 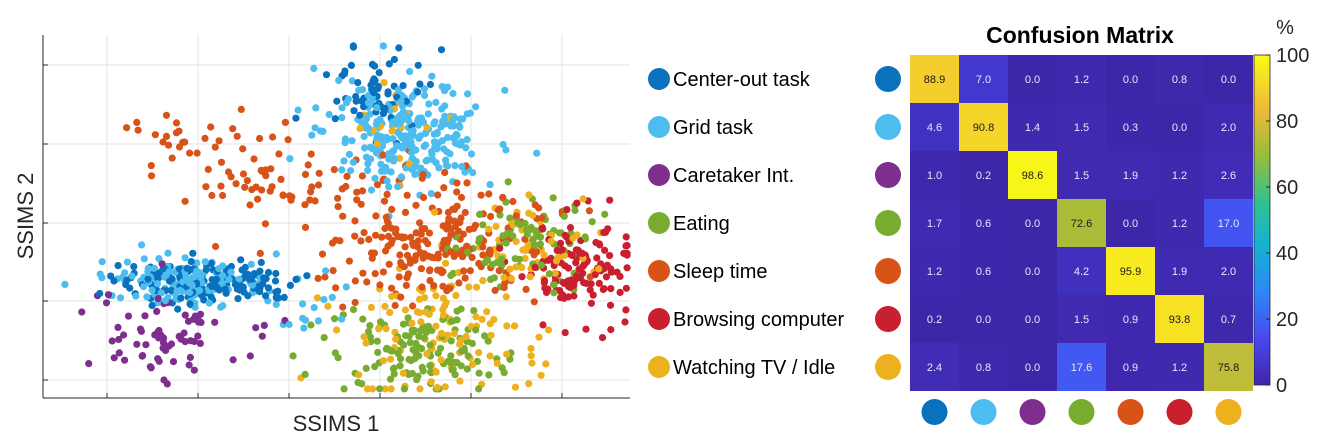 What do you see at coordinates (1130, 320) in the screenshot?
I see `matrix-cell-value: 0.9` at bounding box center [1130, 320].